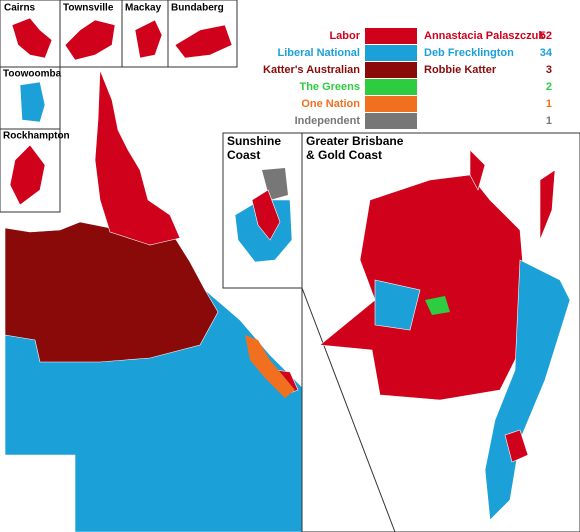  I want to click on legend-leader: Robbie Katter, so click(460, 70).